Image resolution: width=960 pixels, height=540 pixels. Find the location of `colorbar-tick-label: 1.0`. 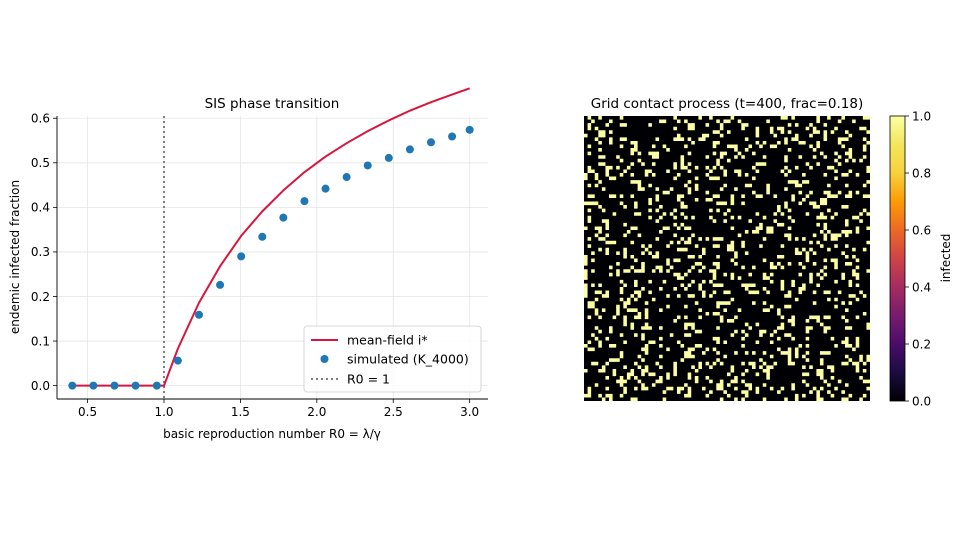

colorbar-tick-label: 1.0 is located at coordinates (921, 116).